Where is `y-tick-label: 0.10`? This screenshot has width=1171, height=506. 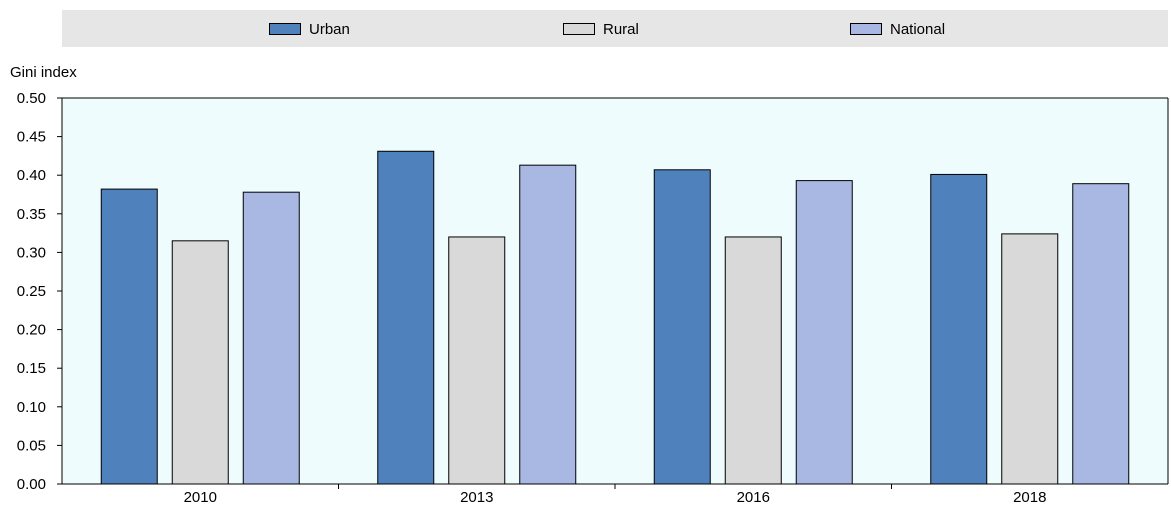 y-tick-label: 0.10 is located at coordinates (31, 407).